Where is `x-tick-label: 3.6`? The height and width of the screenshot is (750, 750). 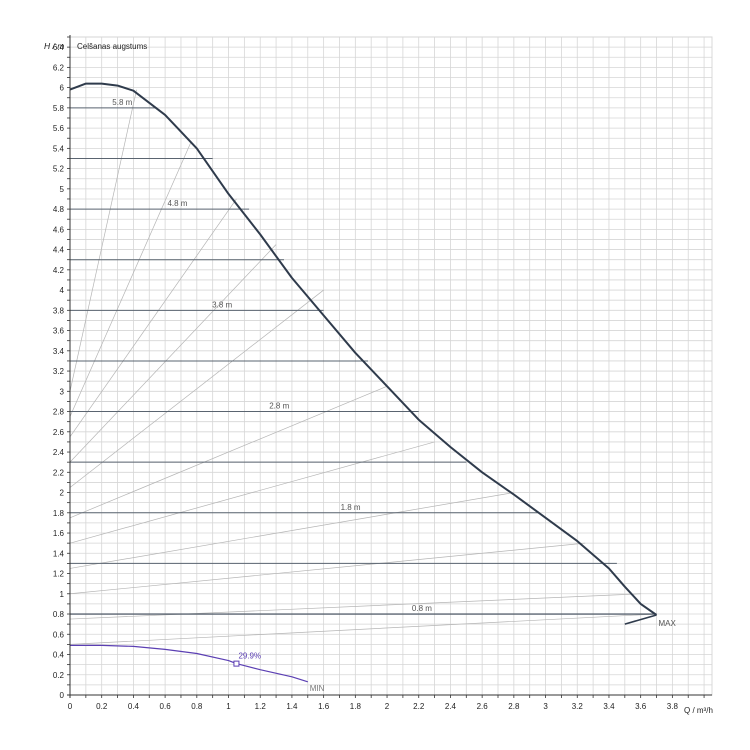
x-tick-label: 3.6 is located at coordinates (641, 706).